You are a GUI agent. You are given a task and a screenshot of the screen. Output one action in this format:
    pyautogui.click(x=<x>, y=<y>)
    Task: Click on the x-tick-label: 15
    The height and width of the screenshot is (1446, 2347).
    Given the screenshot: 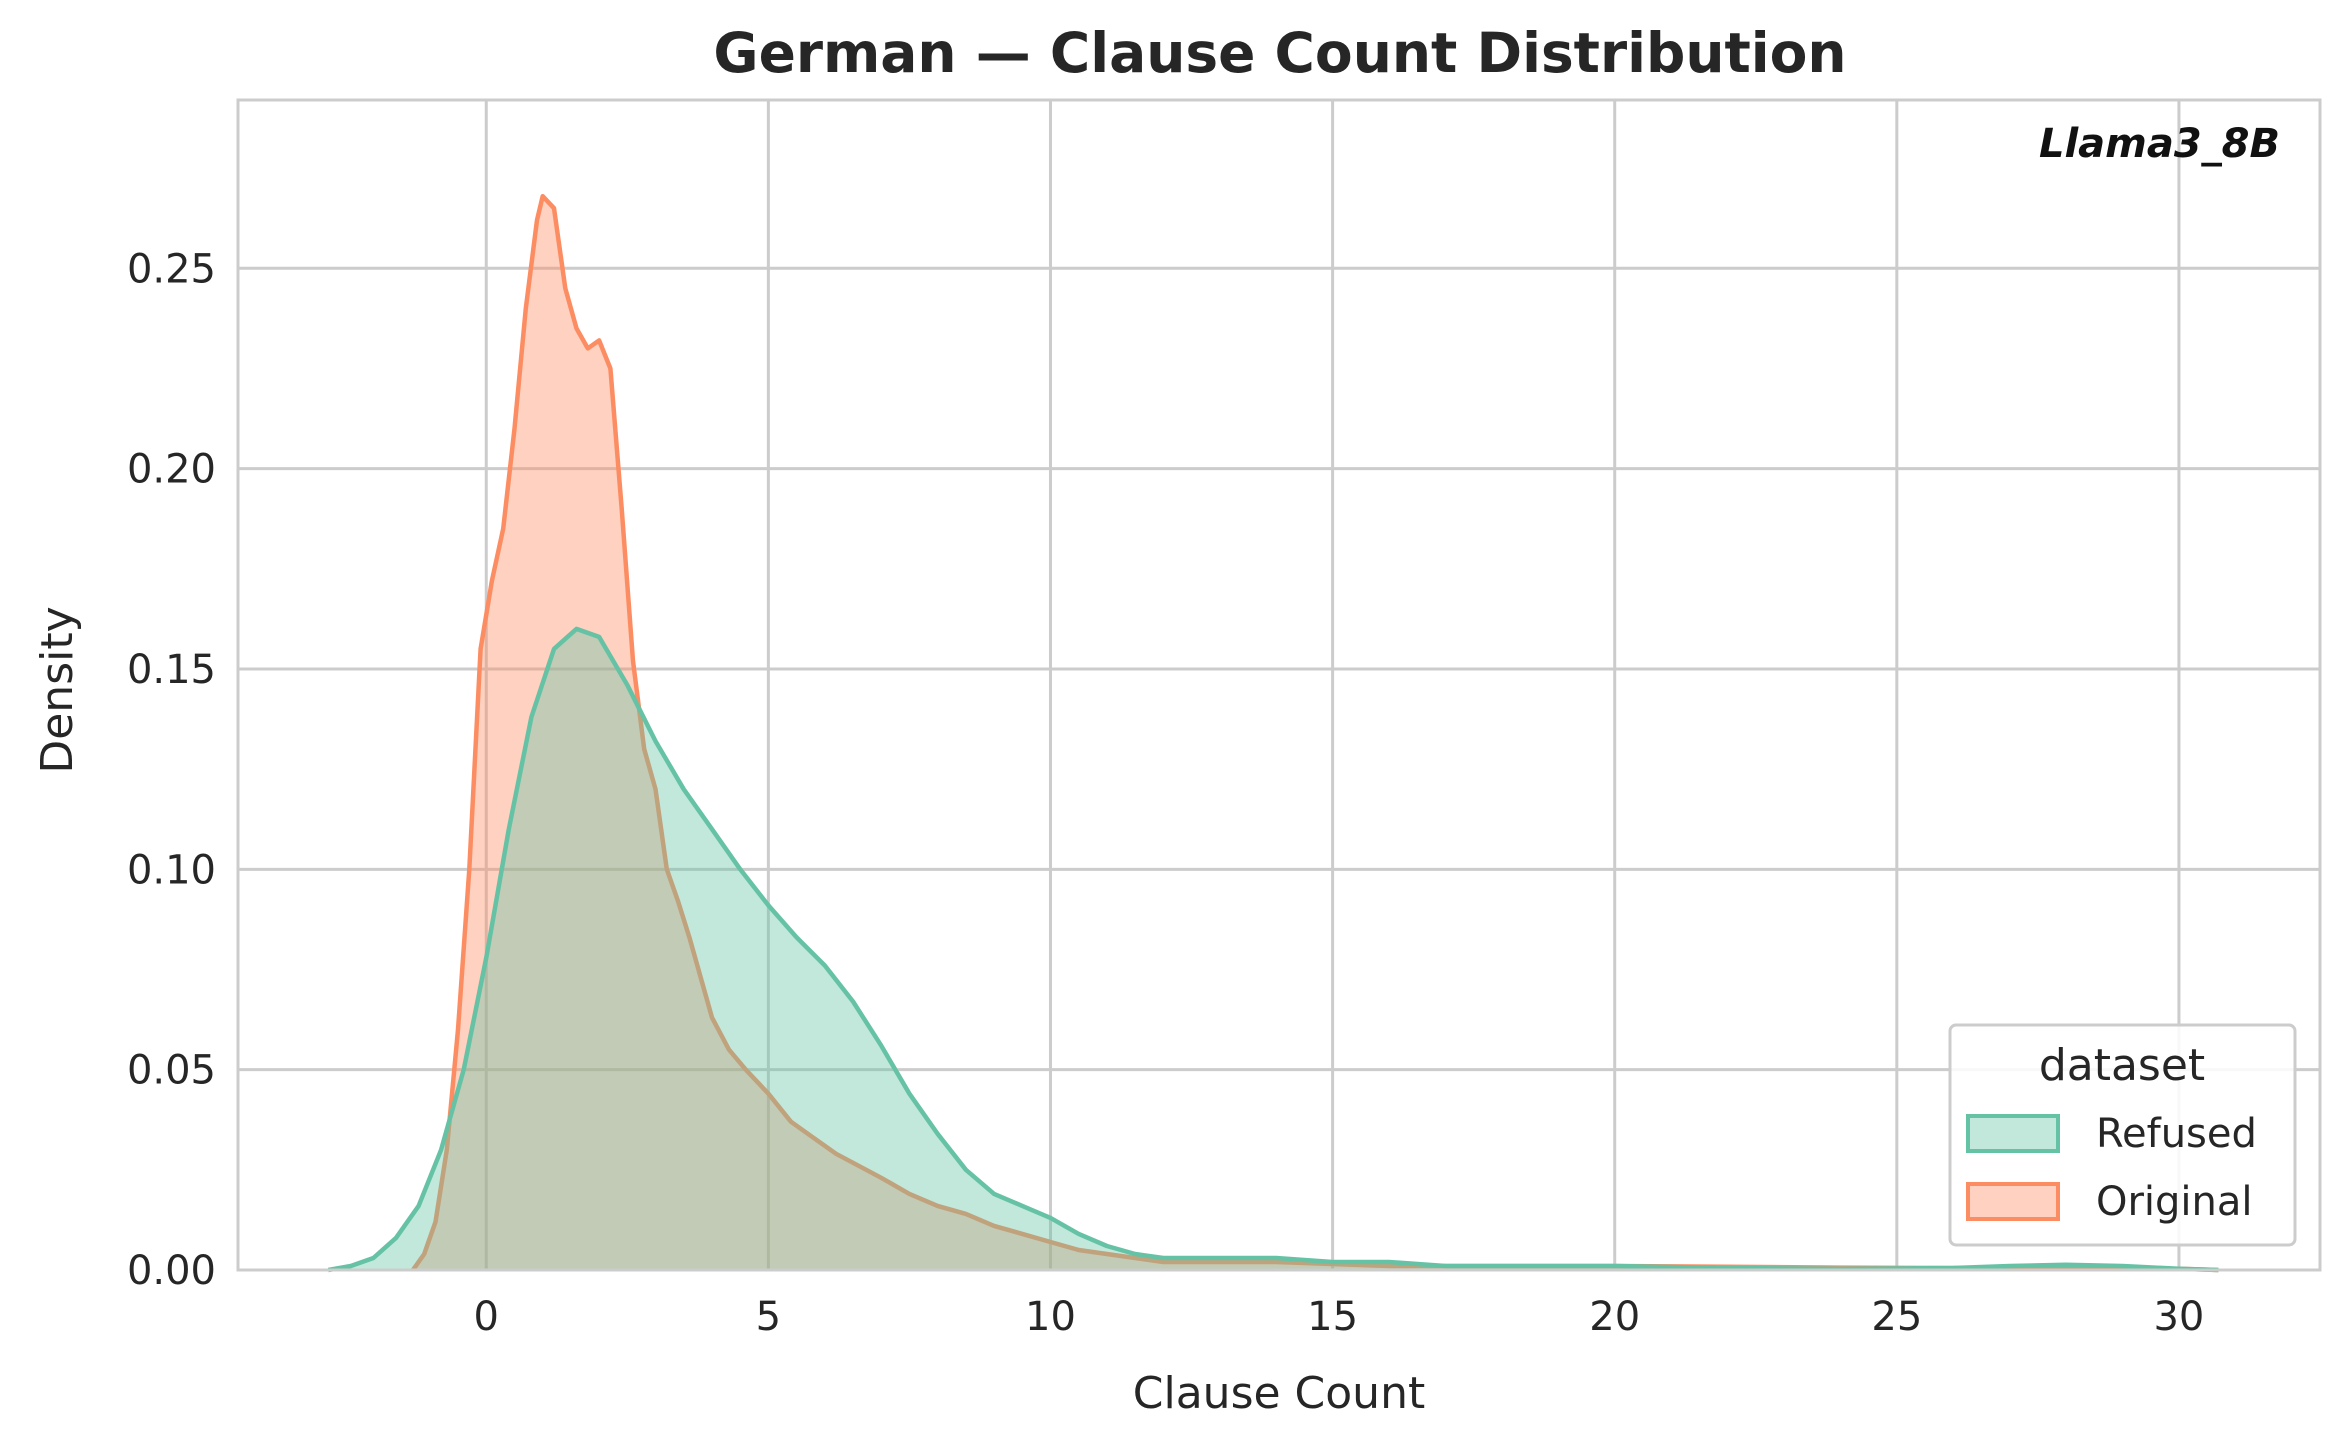 What is the action you would take?
    pyautogui.click(x=1332, y=1317)
    